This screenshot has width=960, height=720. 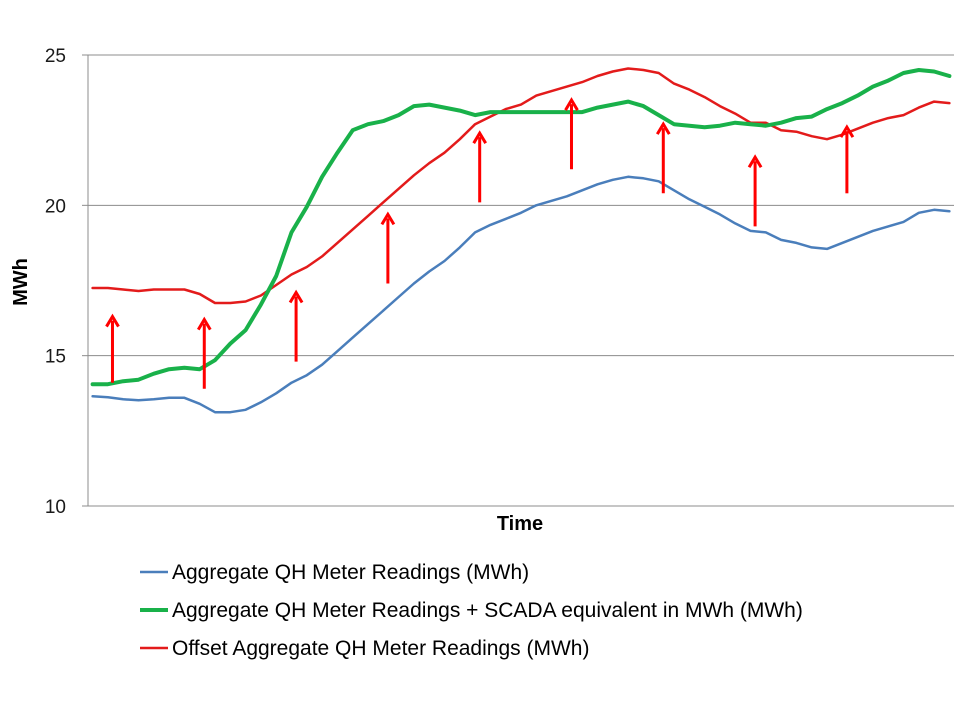 I want to click on y-tick-label: 10, so click(x=55, y=507).